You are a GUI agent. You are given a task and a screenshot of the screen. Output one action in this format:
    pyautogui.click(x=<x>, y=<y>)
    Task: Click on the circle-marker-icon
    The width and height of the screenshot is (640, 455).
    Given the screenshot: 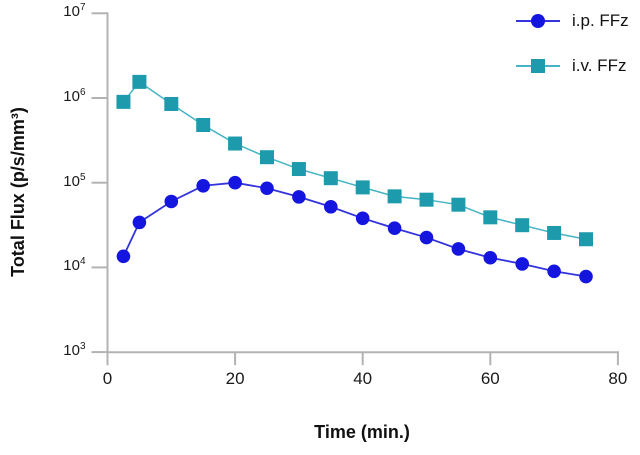 What is the action you would take?
    pyautogui.click(x=538, y=21)
    